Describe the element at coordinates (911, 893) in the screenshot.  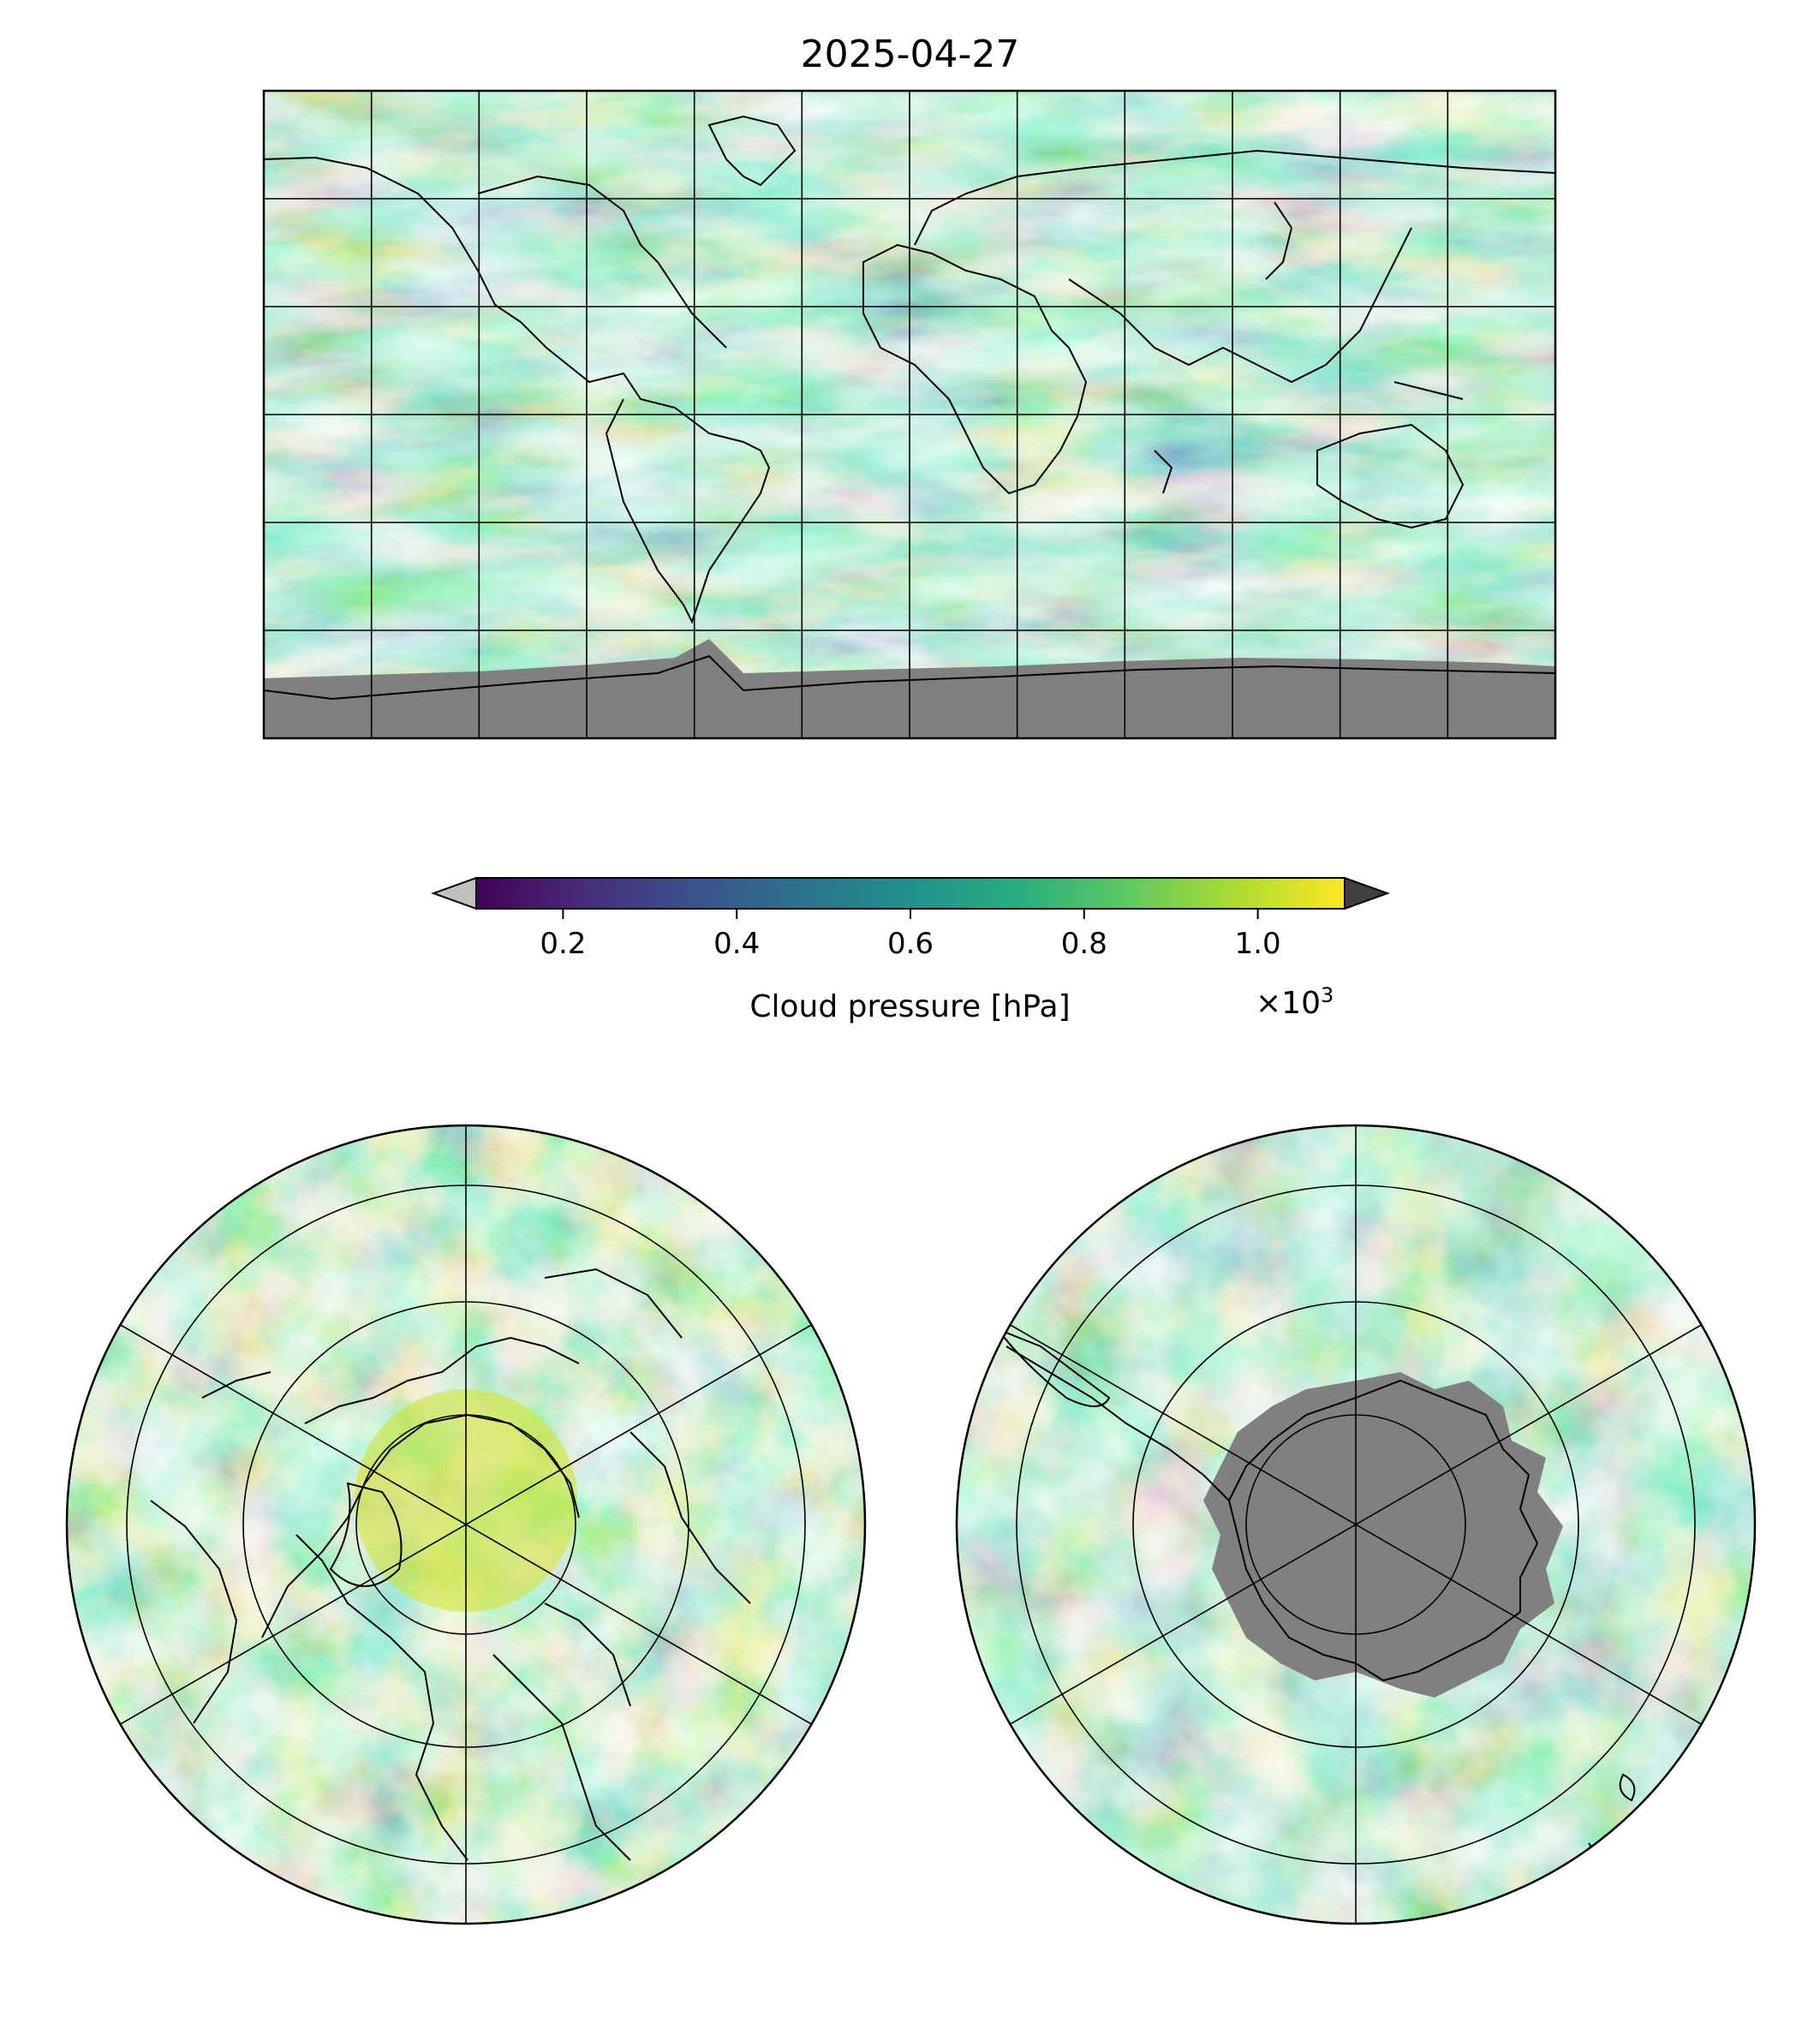
I see `colorbar-gradient` at that location.